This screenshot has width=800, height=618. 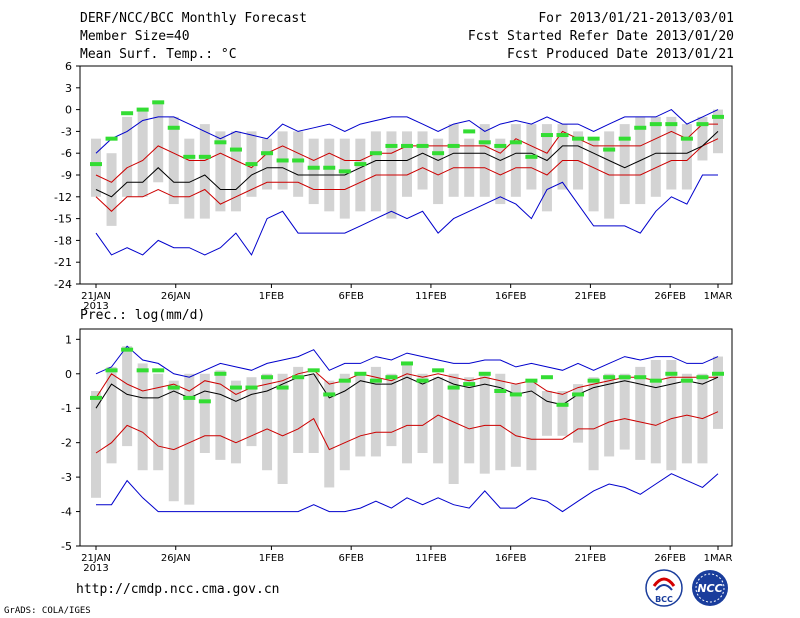 I want to click on ncc-logo-icon: NCC, so click(x=710, y=588).